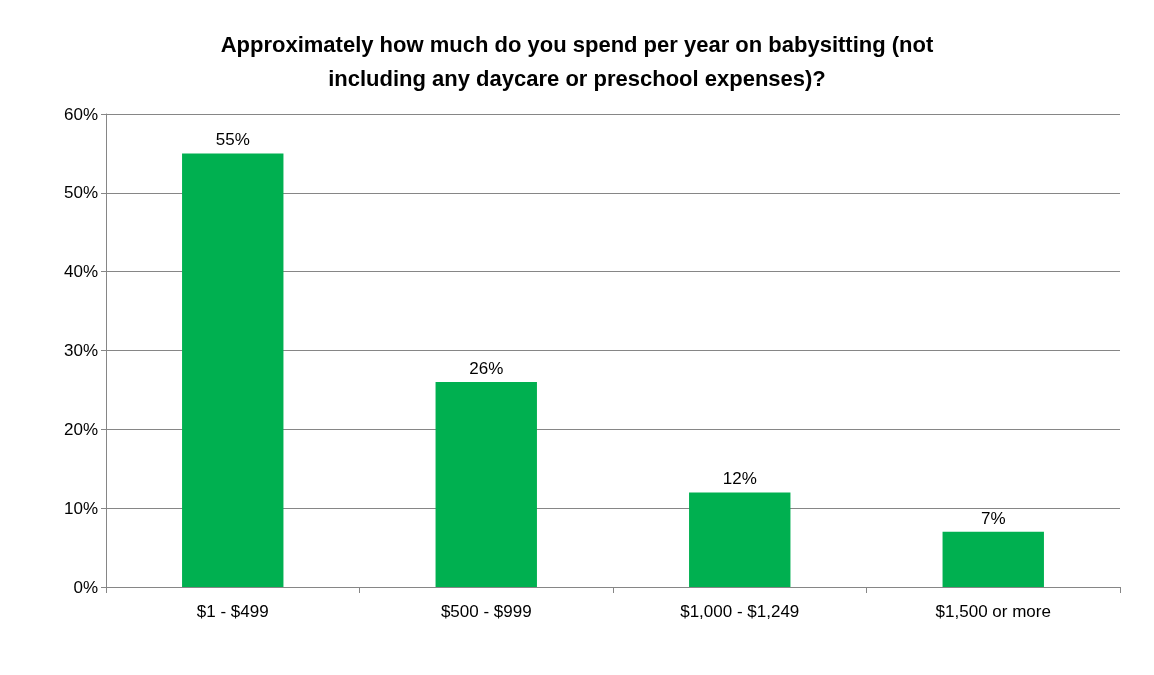 The height and width of the screenshot is (675, 1154). I want to click on chart-title: Approximately how much do you spend per year on babysitting (not including any daycare or preschool expenses)?, so click(577, 61).